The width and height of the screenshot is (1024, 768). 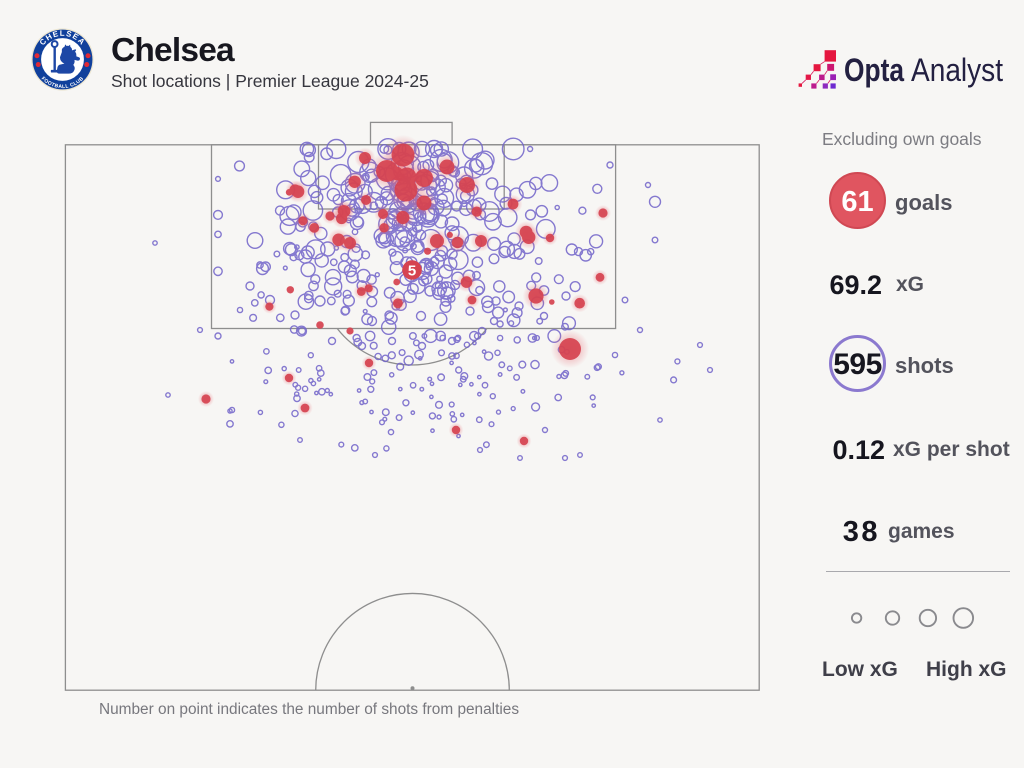 I want to click on svg-text: 5, so click(x=412, y=271).